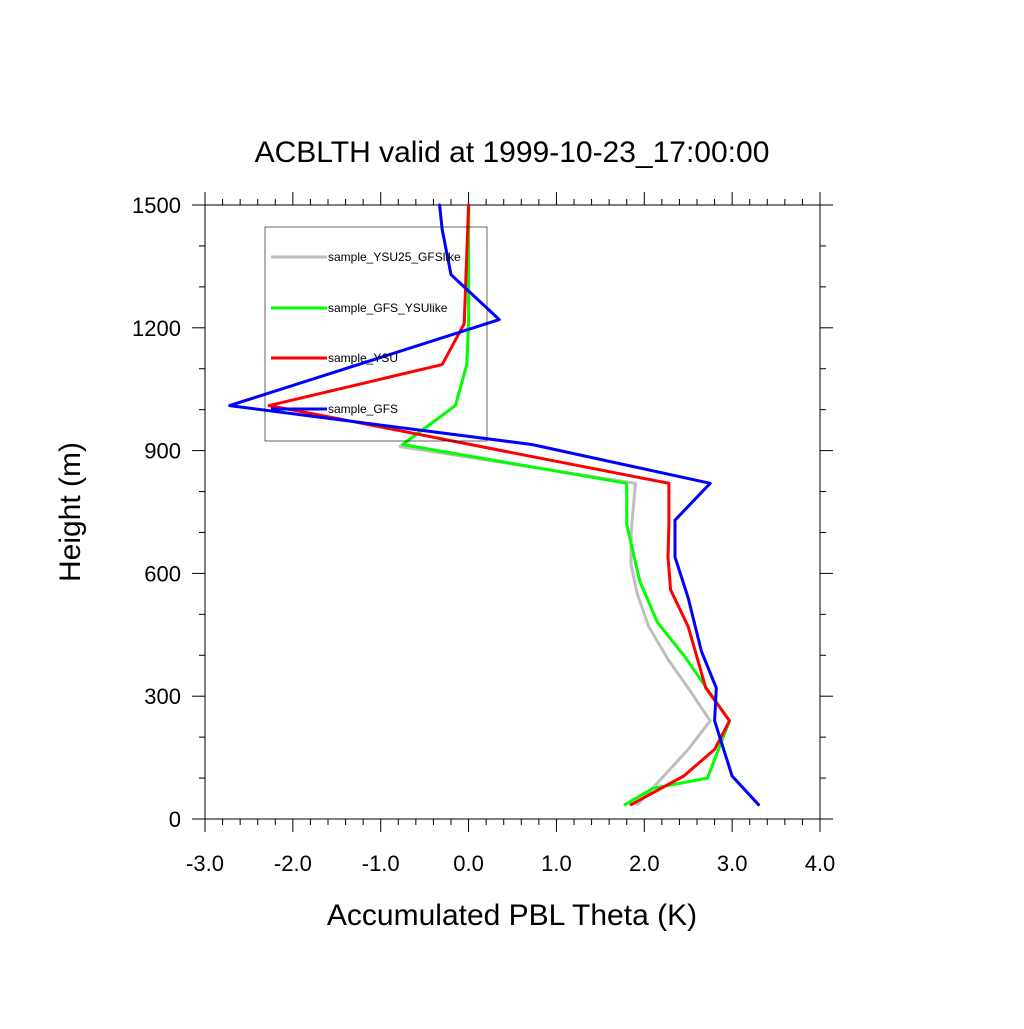 This screenshot has width=1024, height=1029. What do you see at coordinates (512, 152) in the screenshot?
I see `chart-title: ACBLTH valid at 1999-10-23_17:00:00` at bounding box center [512, 152].